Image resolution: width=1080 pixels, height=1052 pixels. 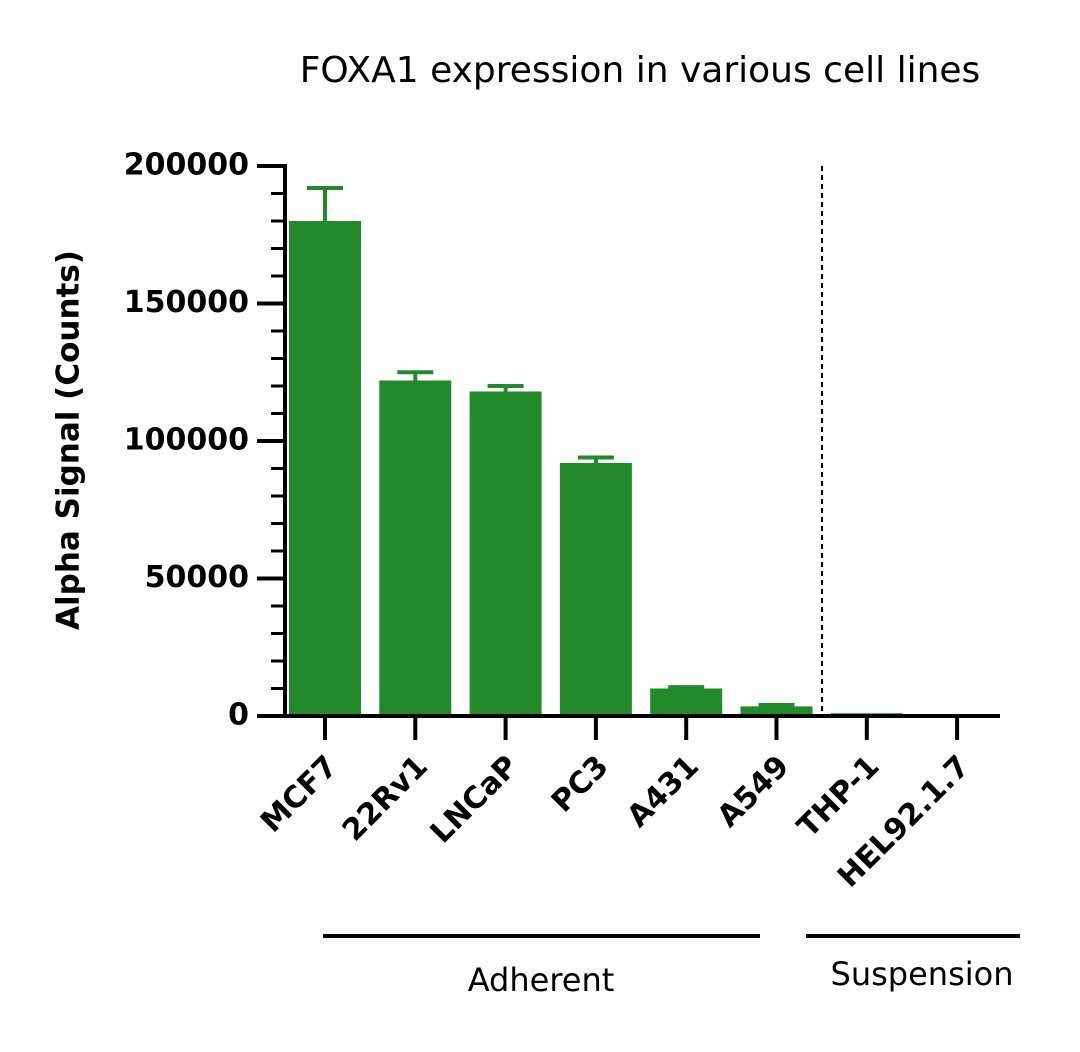 What do you see at coordinates (299, 794) in the screenshot?
I see `x-tick-label: MCF7` at bounding box center [299, 794].